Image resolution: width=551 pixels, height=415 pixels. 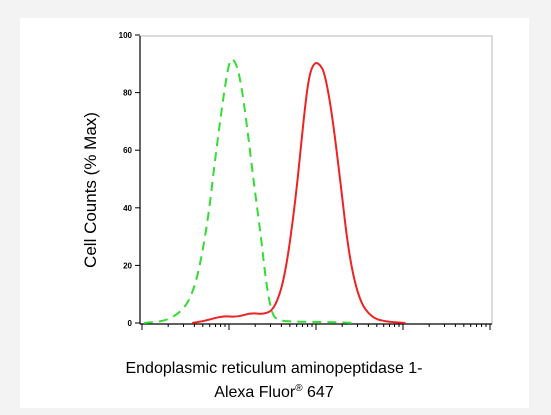 I want to click on y-tick-label: 100, so click(x=126, y=35).